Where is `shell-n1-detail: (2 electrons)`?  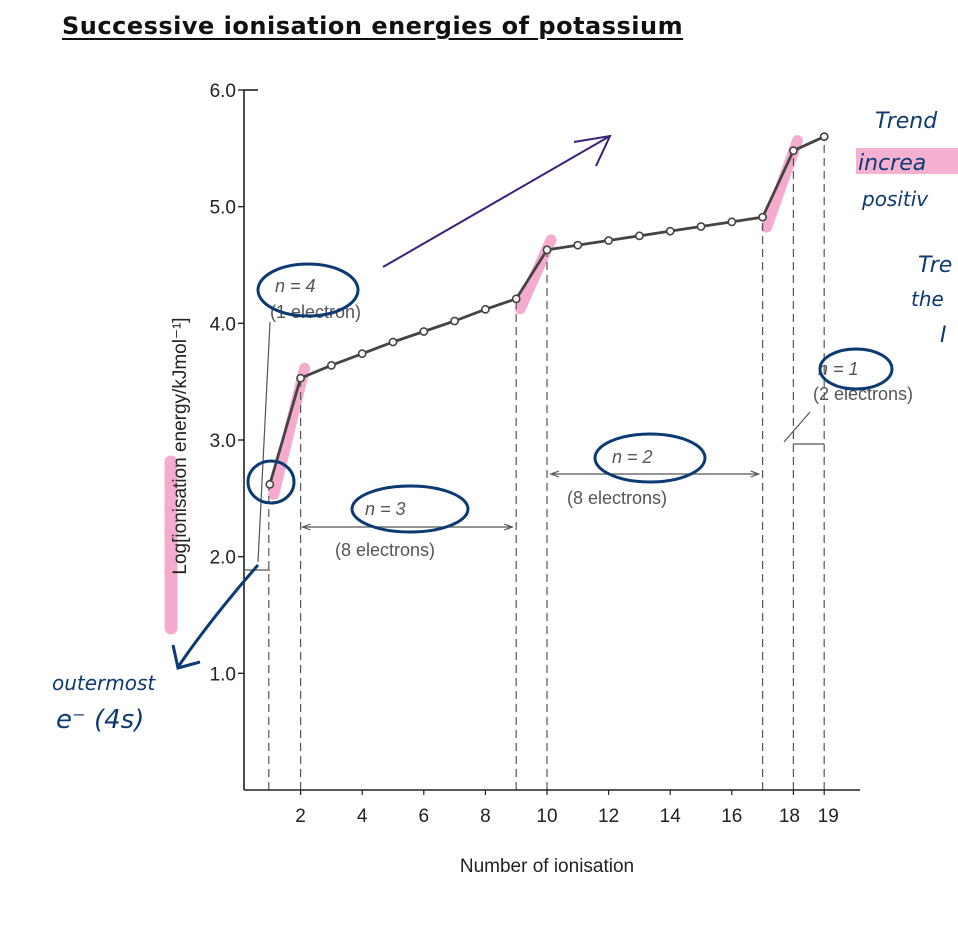 shell-n1-detail: (2 electrons) is located at coordinates (863, 394).